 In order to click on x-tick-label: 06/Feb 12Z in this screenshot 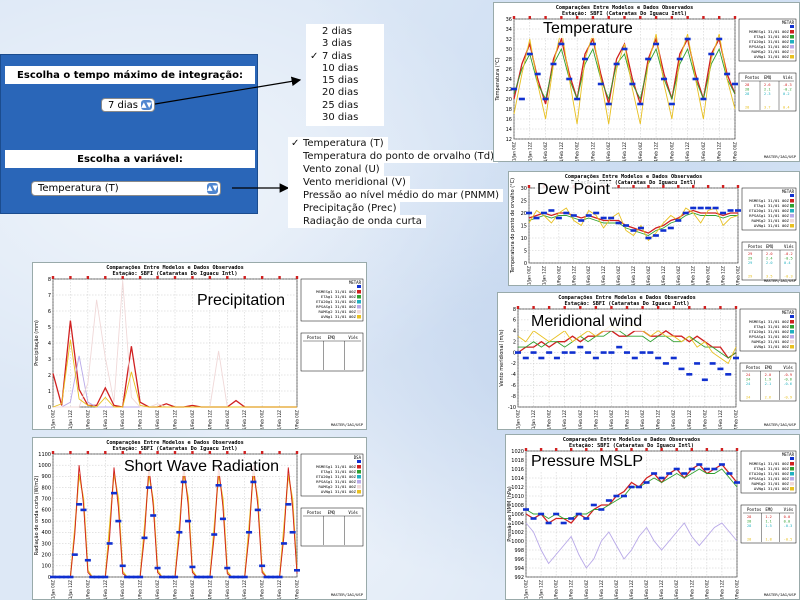, I will do `click(279, 419)`.